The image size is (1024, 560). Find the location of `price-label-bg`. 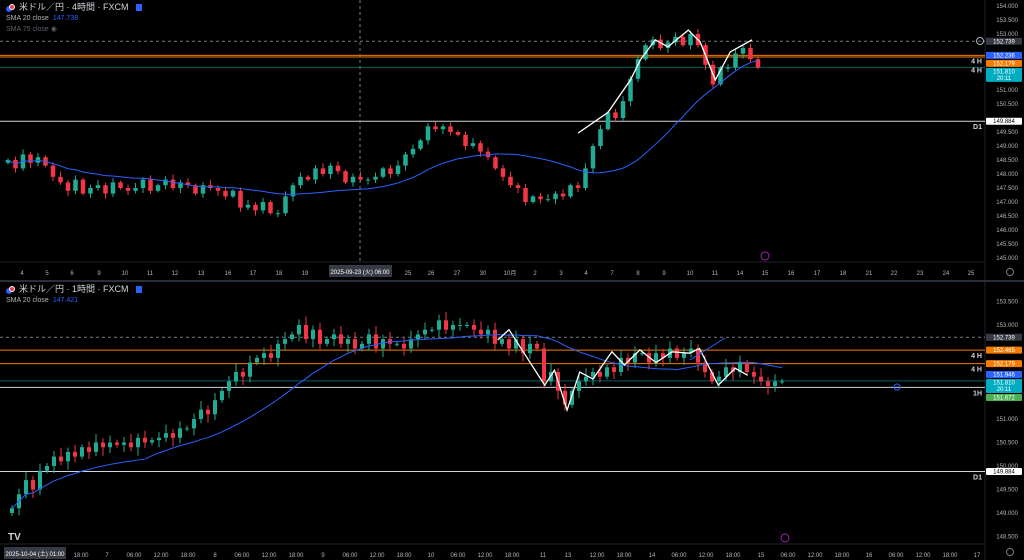

price-label-bg is located at coordinates (1004, 350).